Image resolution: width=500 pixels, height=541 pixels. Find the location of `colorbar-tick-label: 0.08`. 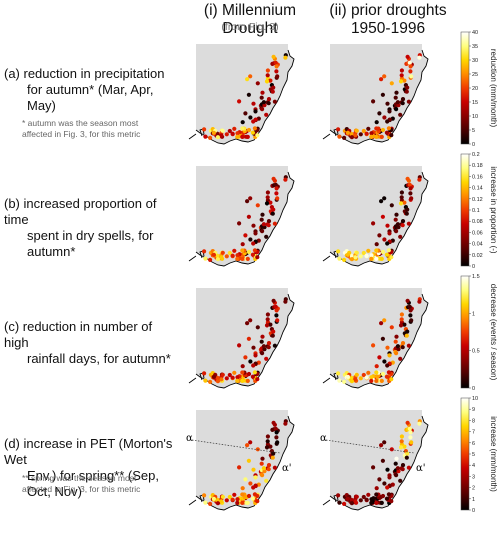

colorbar-tick-label: 0.08 is located at coordinates (477, 222).